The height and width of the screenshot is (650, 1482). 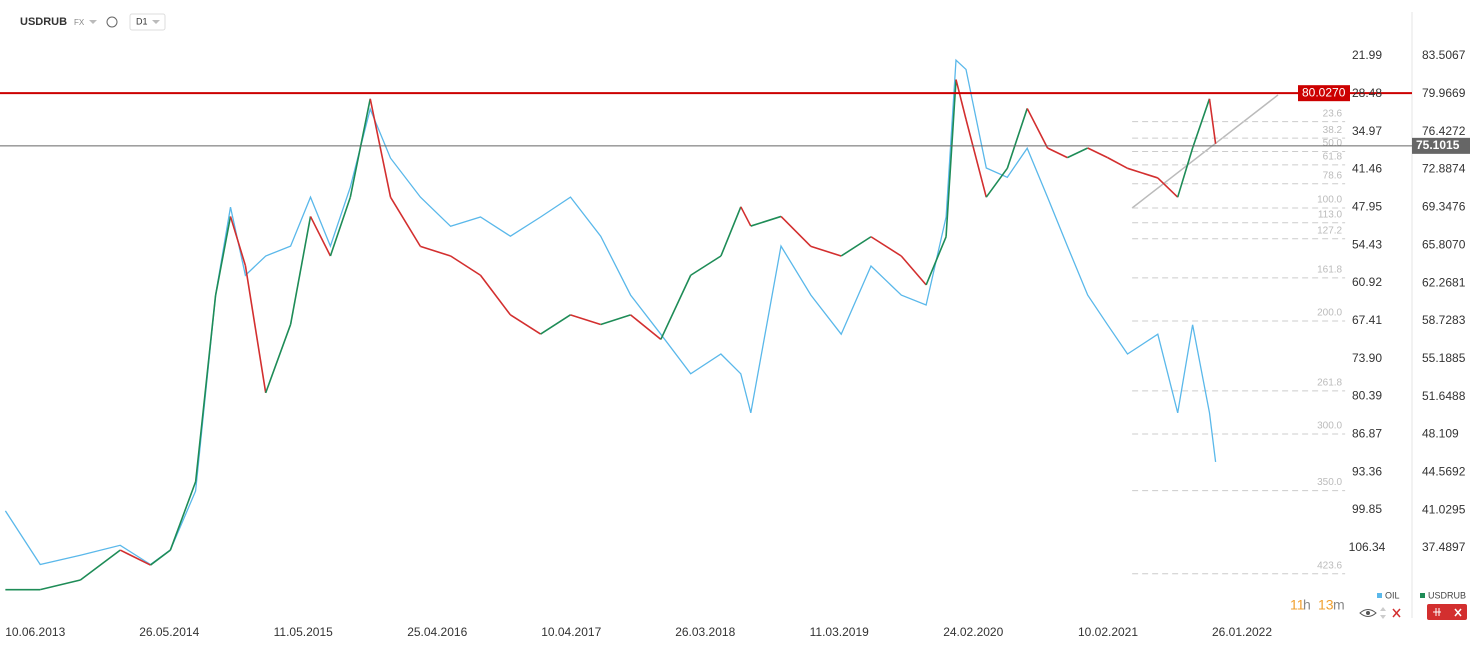 I want to click on y2-tick-label: 28.48, so click(x=1367, y=93).